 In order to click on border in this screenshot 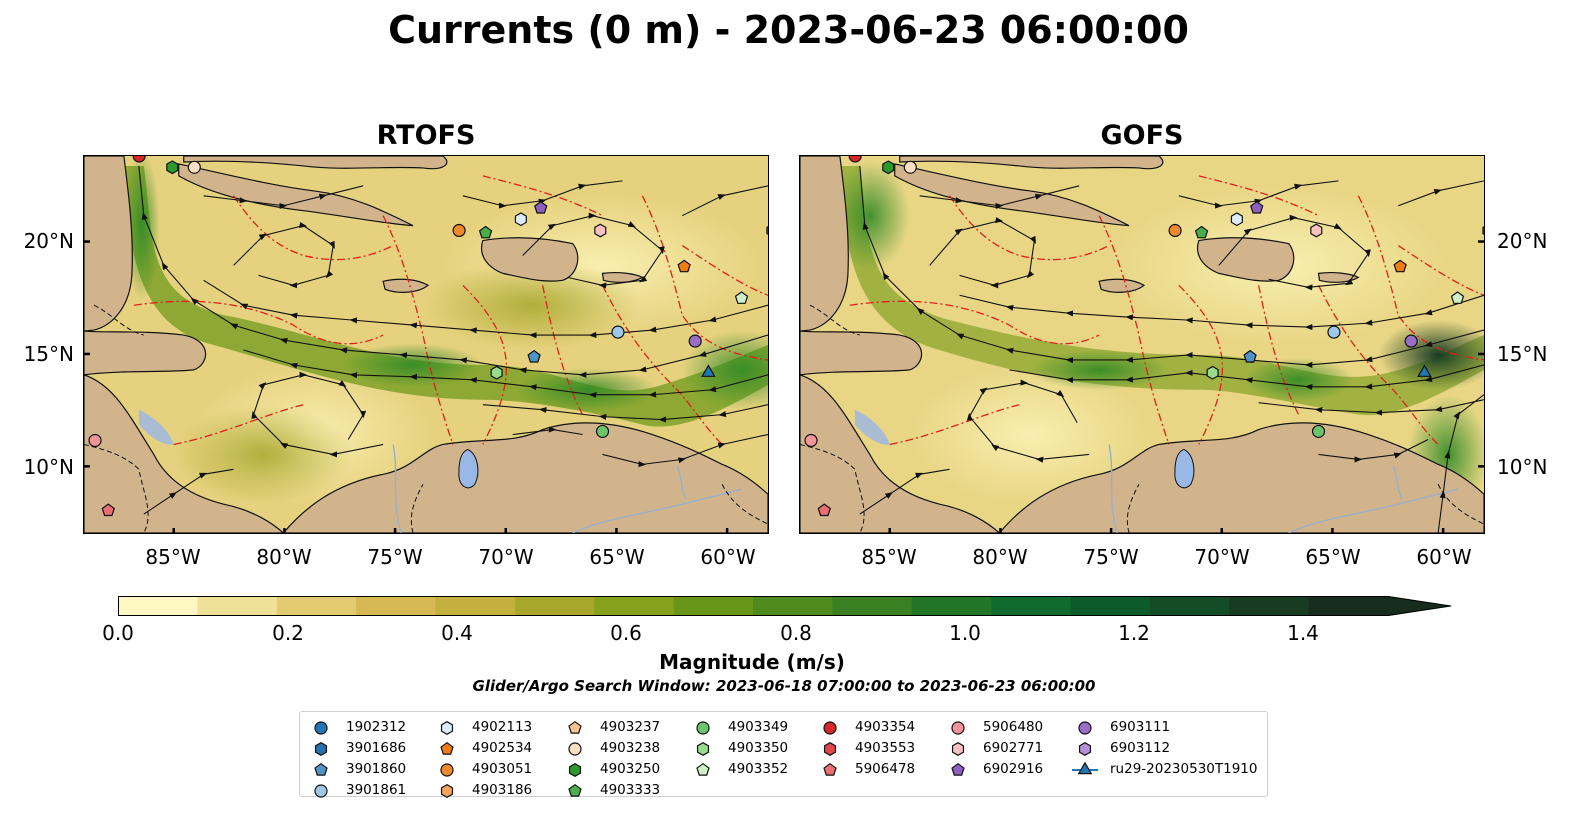, I will do `click(744, 504)`.